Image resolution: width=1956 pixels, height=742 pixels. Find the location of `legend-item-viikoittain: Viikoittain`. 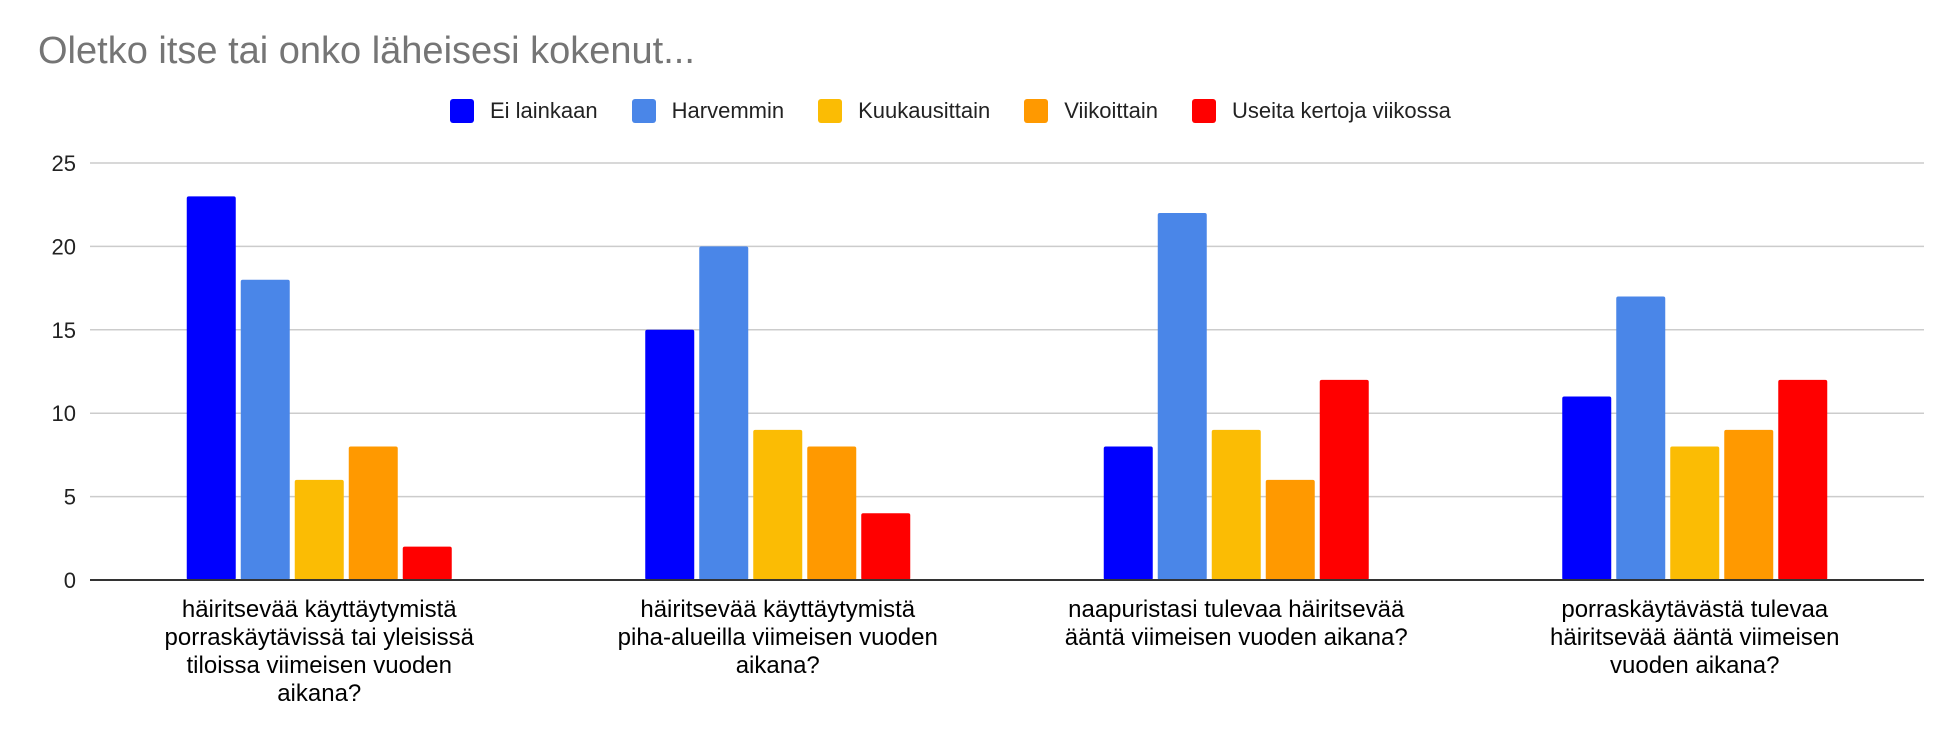

legend-item-viikoittain: Viikoittain is located at coordinates (1091, 111).